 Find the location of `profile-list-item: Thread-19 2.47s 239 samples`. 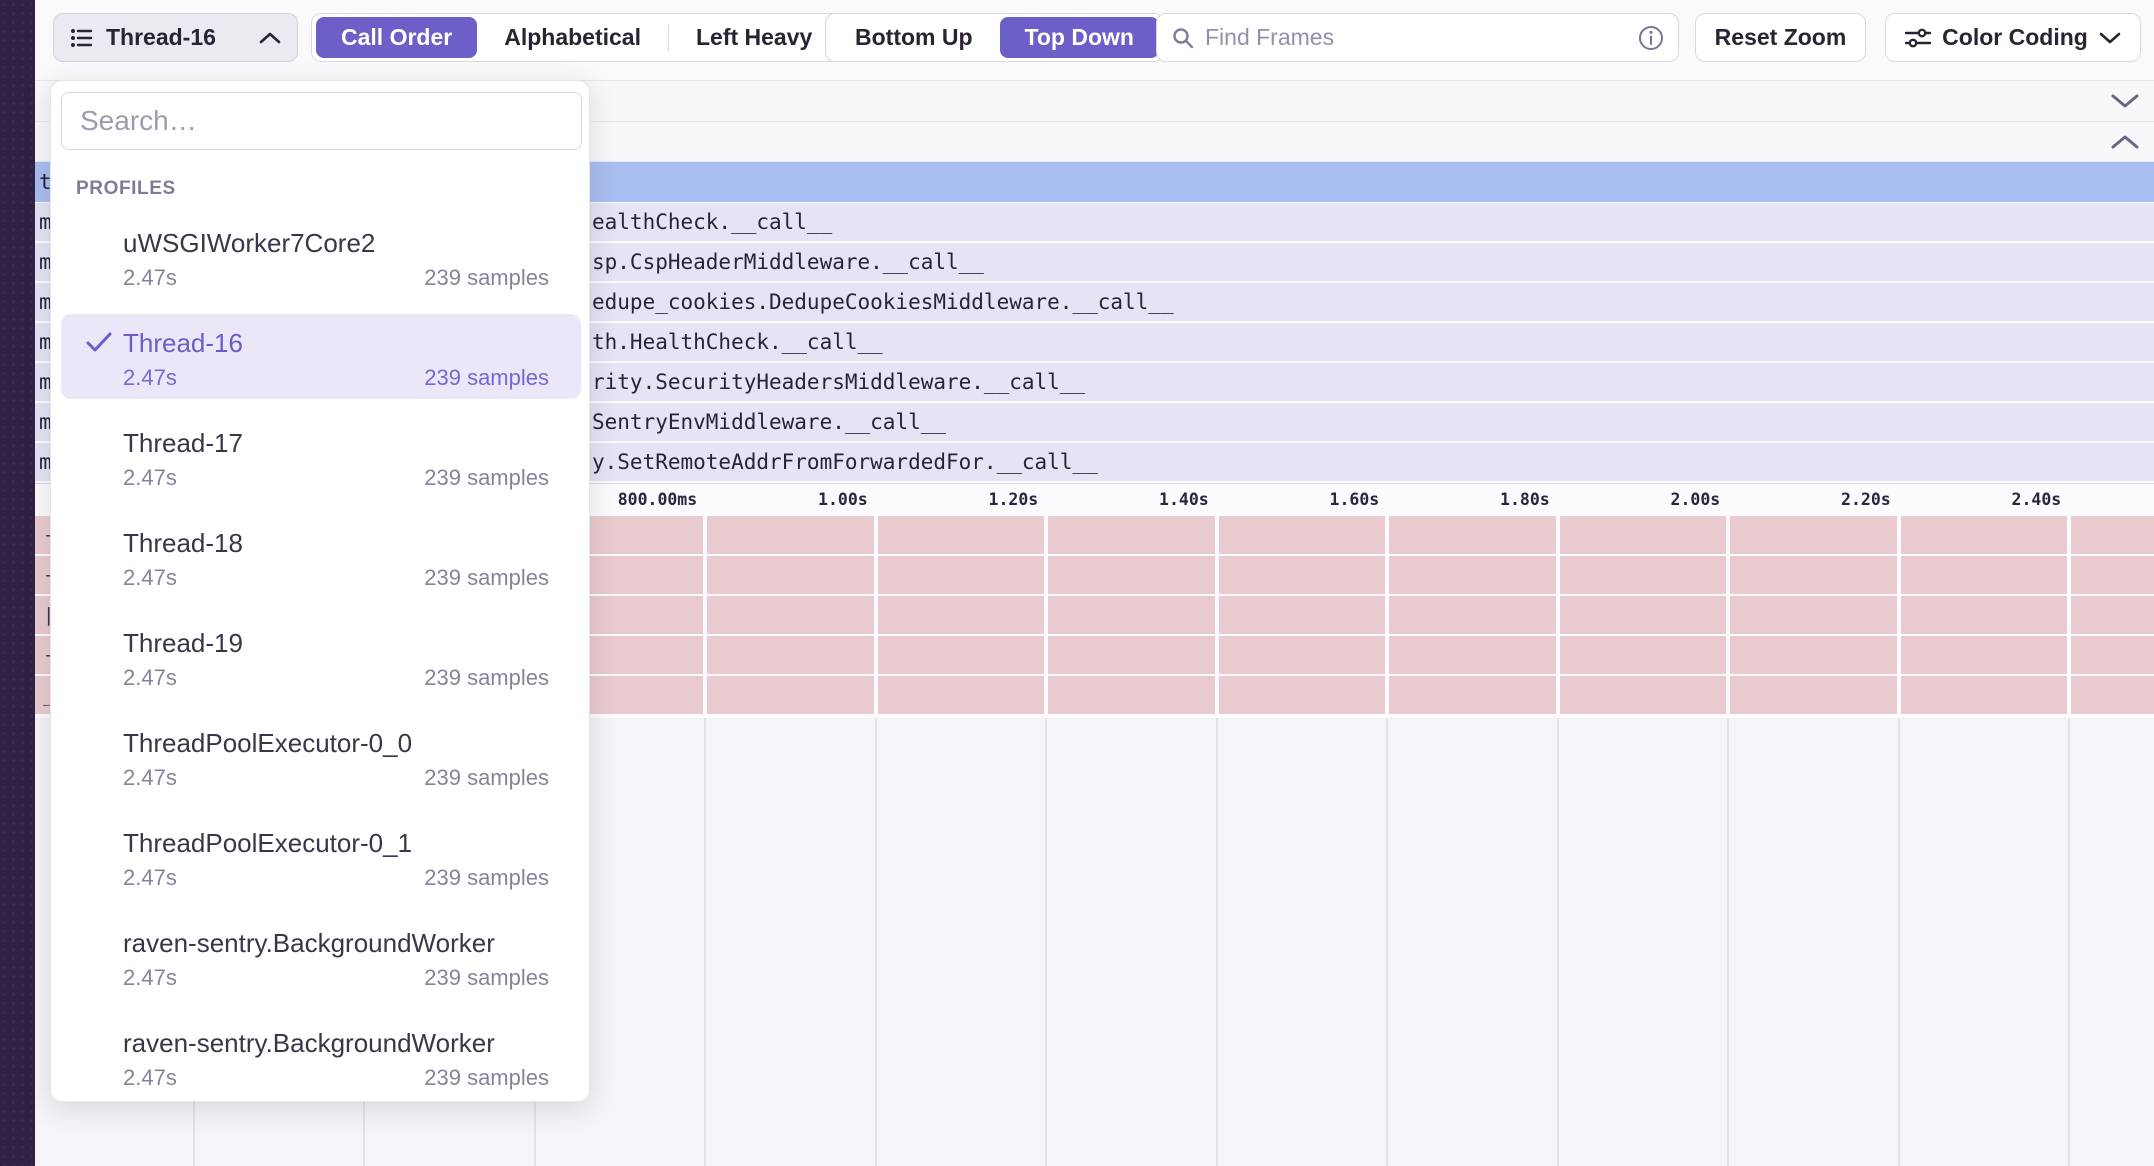

profile-list-item: Thread-19 2.47s 239 samples is located at coordinates (321, 656).